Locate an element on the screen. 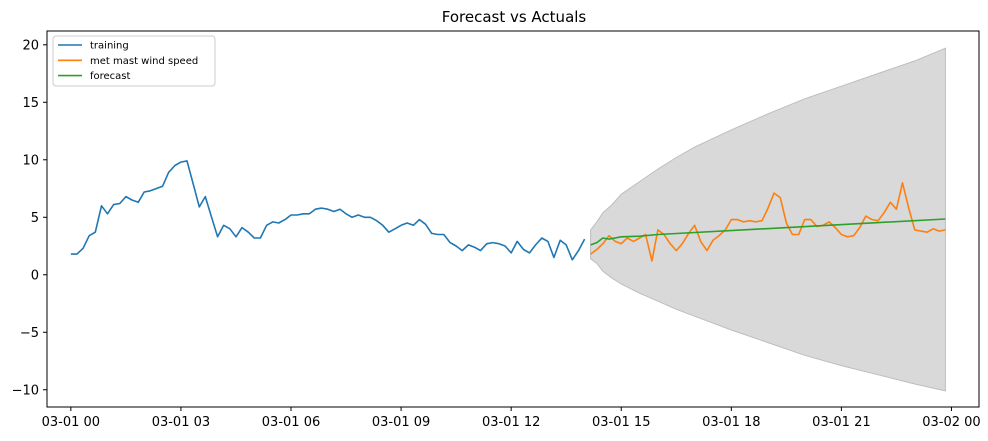 The height and width of the screenshot is (441, 988). y-tick-label: 15 is located at coordinates (30, 103).